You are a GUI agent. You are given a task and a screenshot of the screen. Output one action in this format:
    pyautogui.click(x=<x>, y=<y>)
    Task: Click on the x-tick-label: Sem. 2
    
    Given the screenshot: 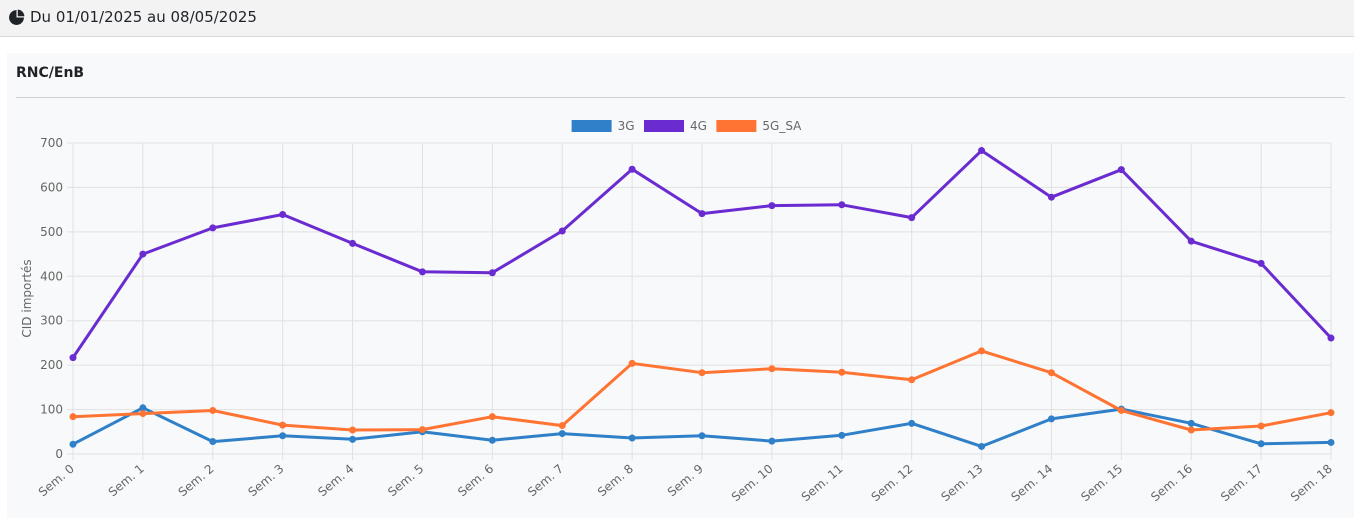 What is the action you would take?
    pyautogui.click(x=196, y=481)
    